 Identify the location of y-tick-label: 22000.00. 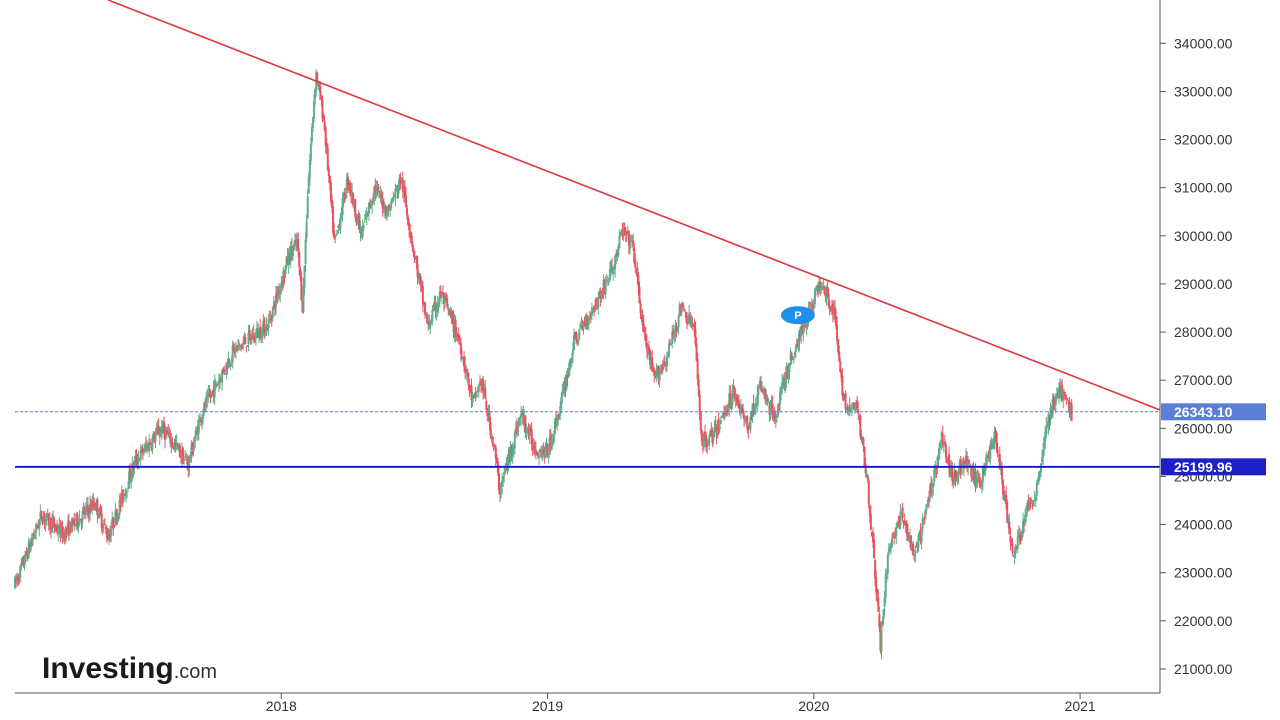
(1203, 621).